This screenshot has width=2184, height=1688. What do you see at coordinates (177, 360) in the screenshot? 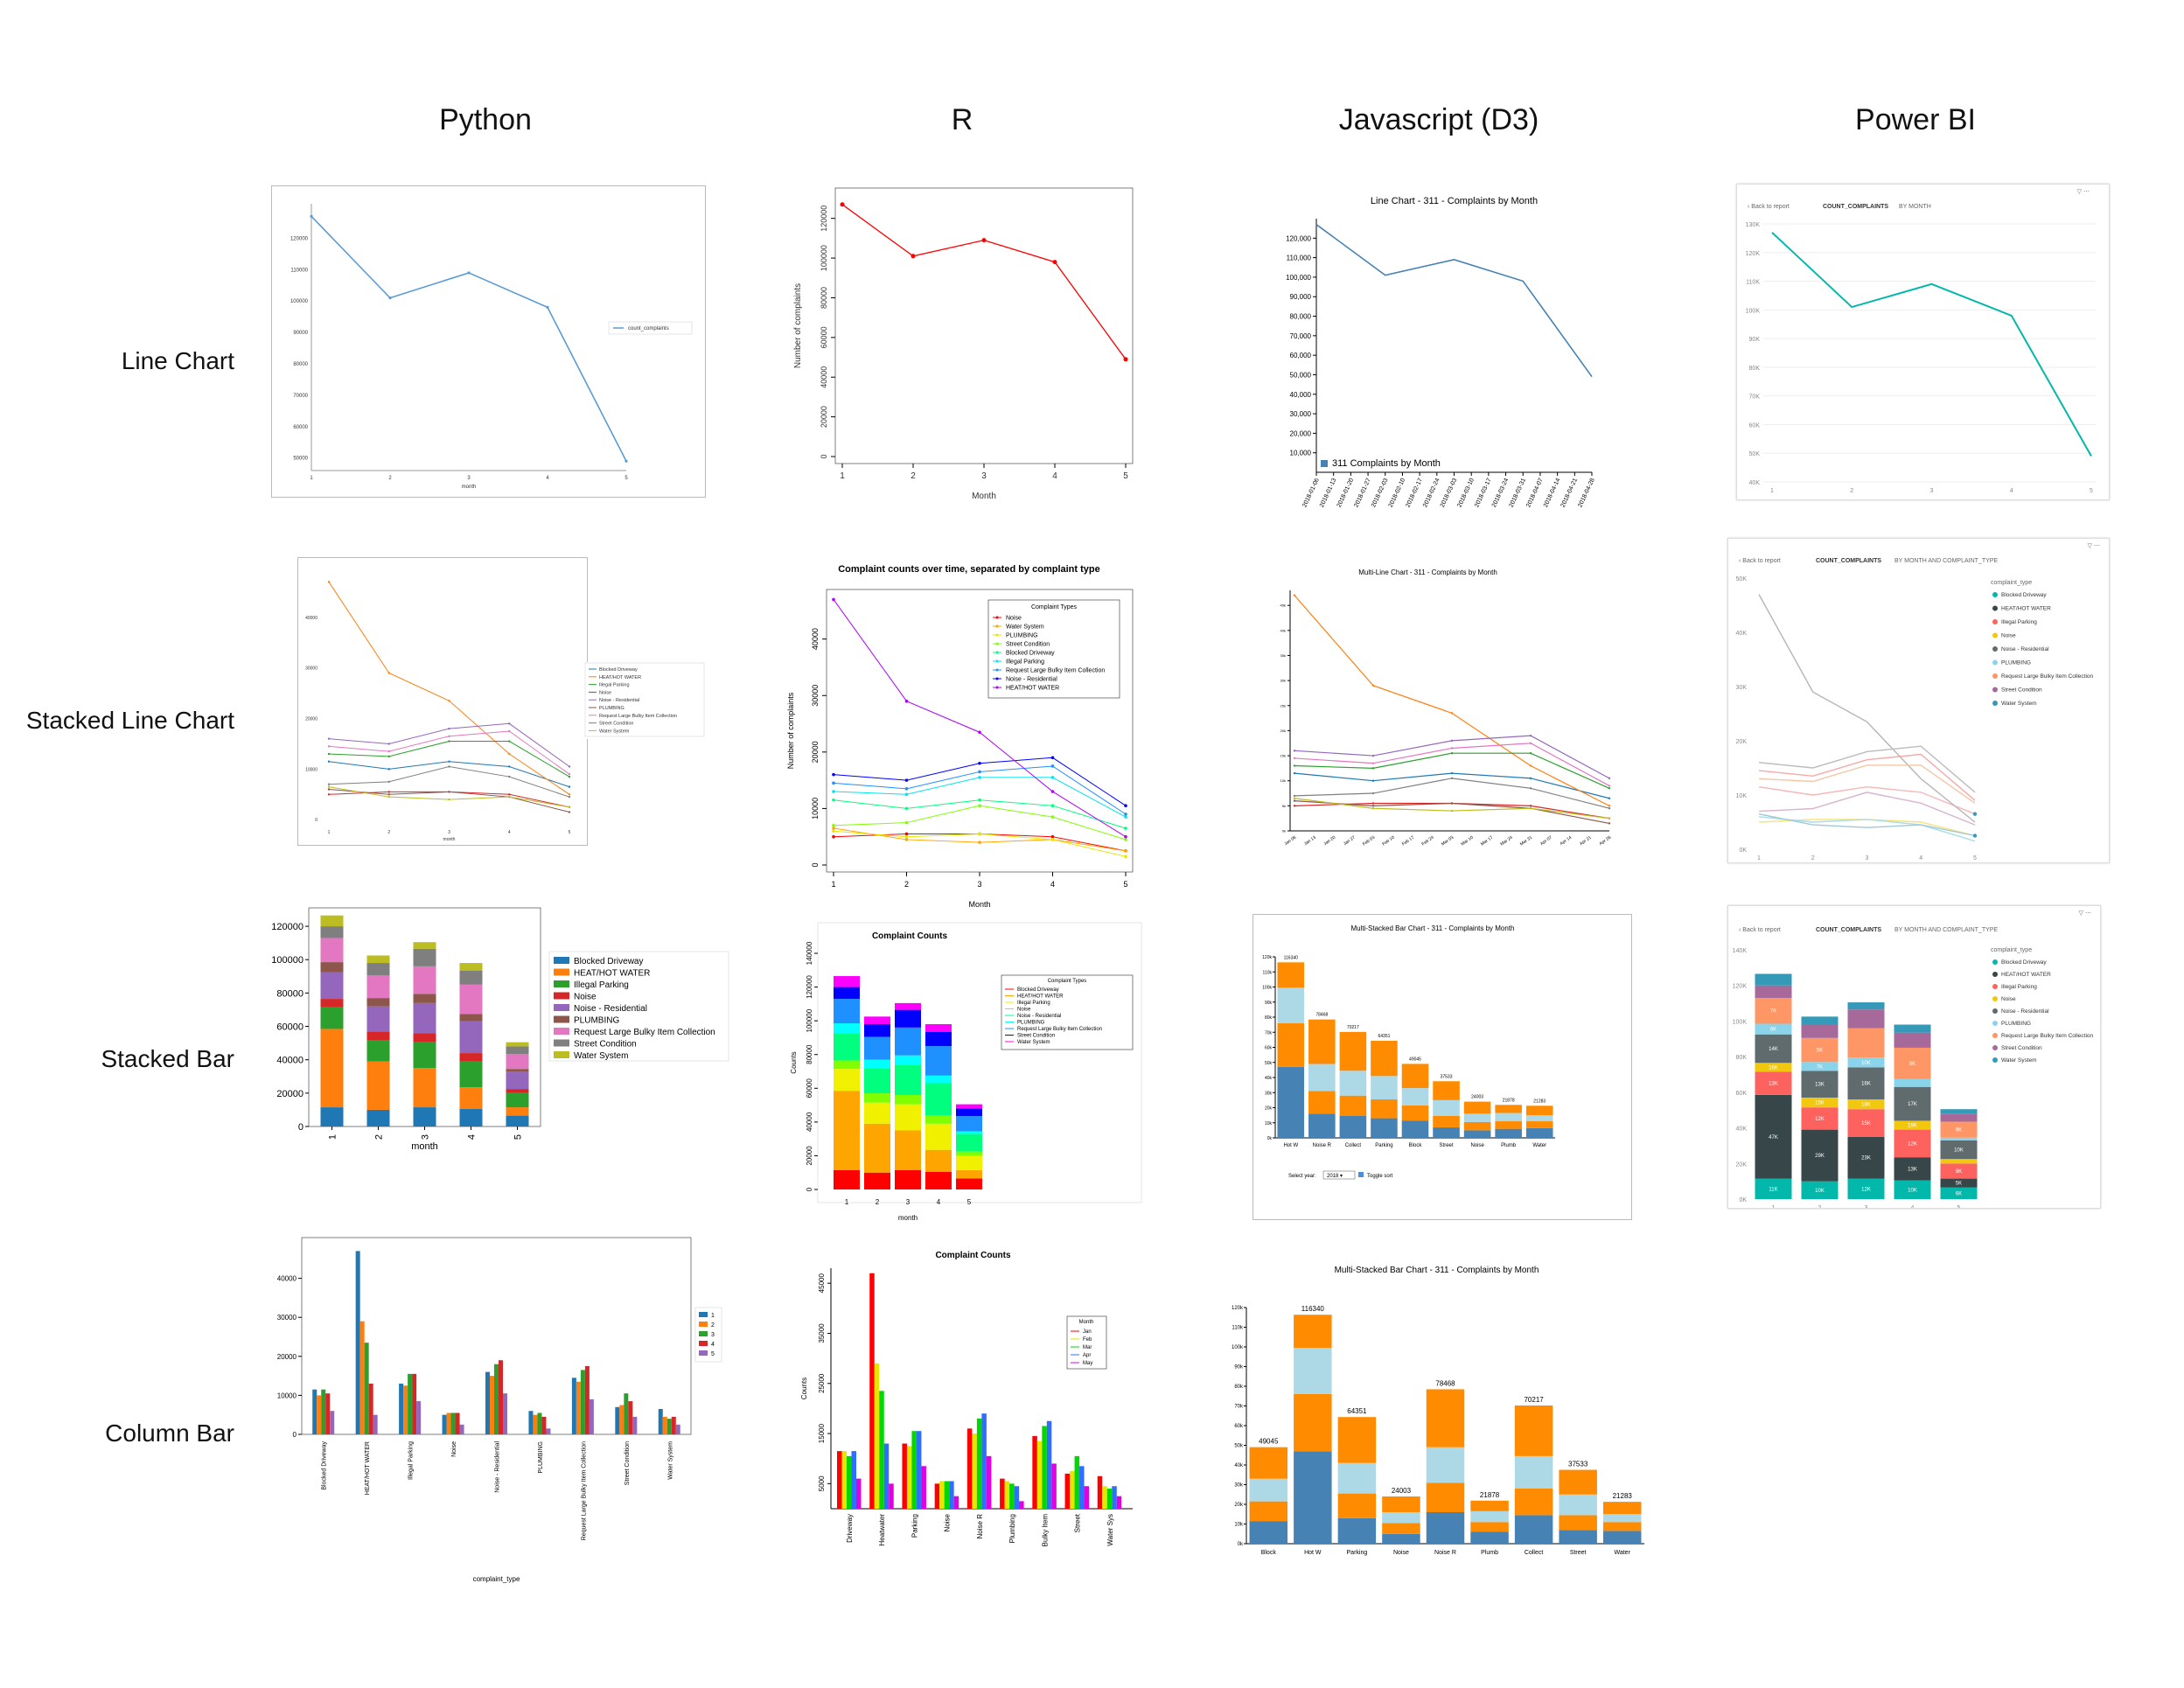
I see `row-header-line-chart: Line Chart` at bounding box center [177, 360].